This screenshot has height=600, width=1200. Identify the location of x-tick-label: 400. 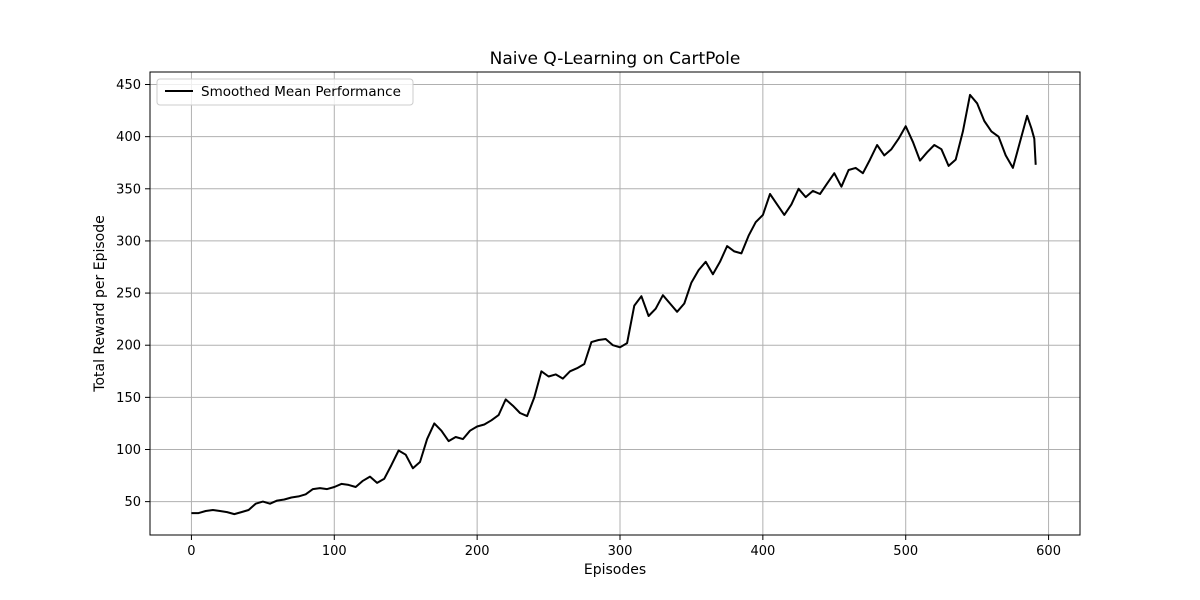
(762, 551).